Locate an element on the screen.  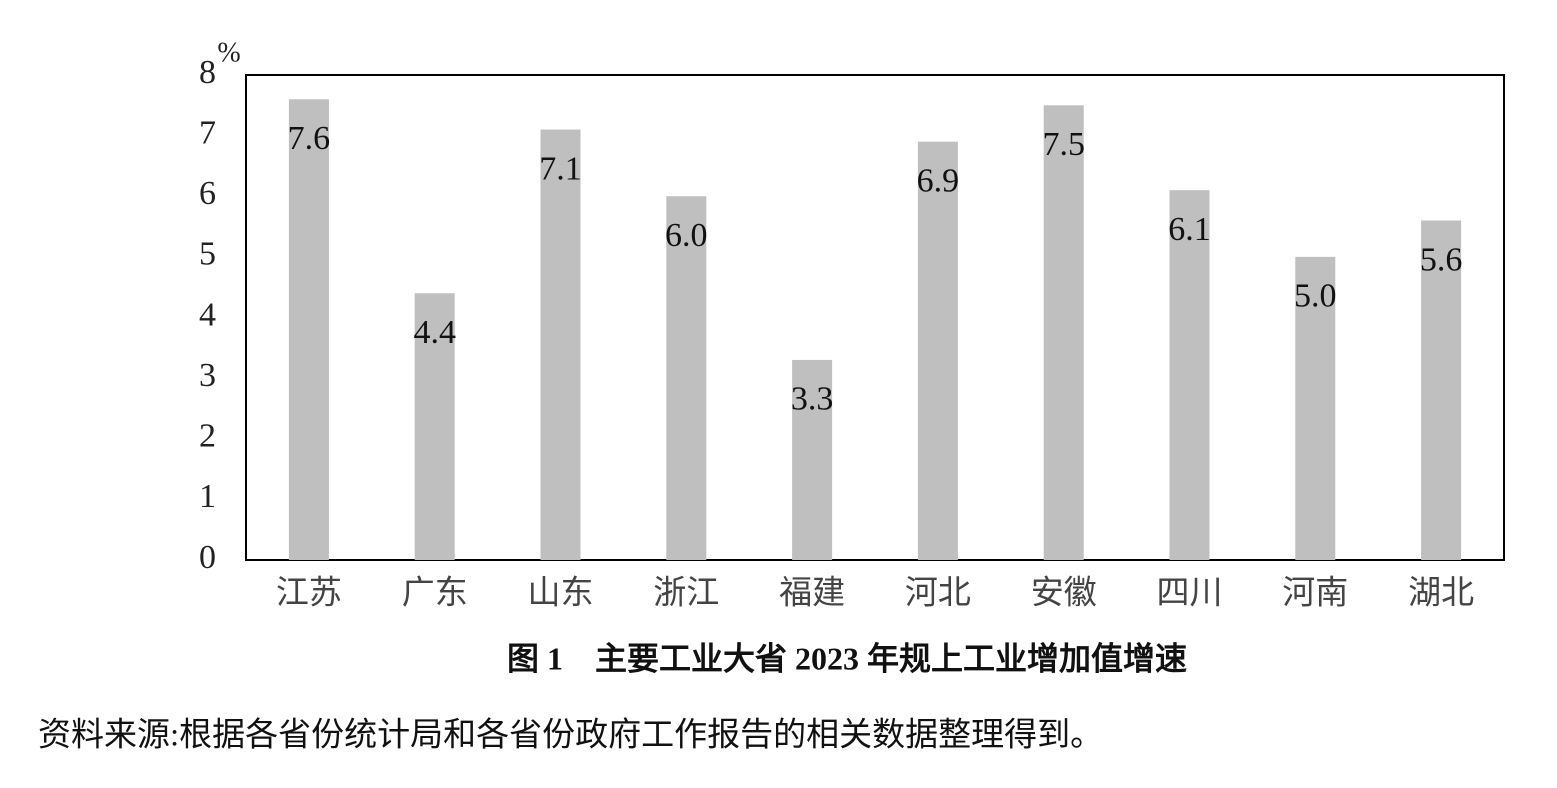
y-tick-label: 0 is located at coordinates (207, 557).